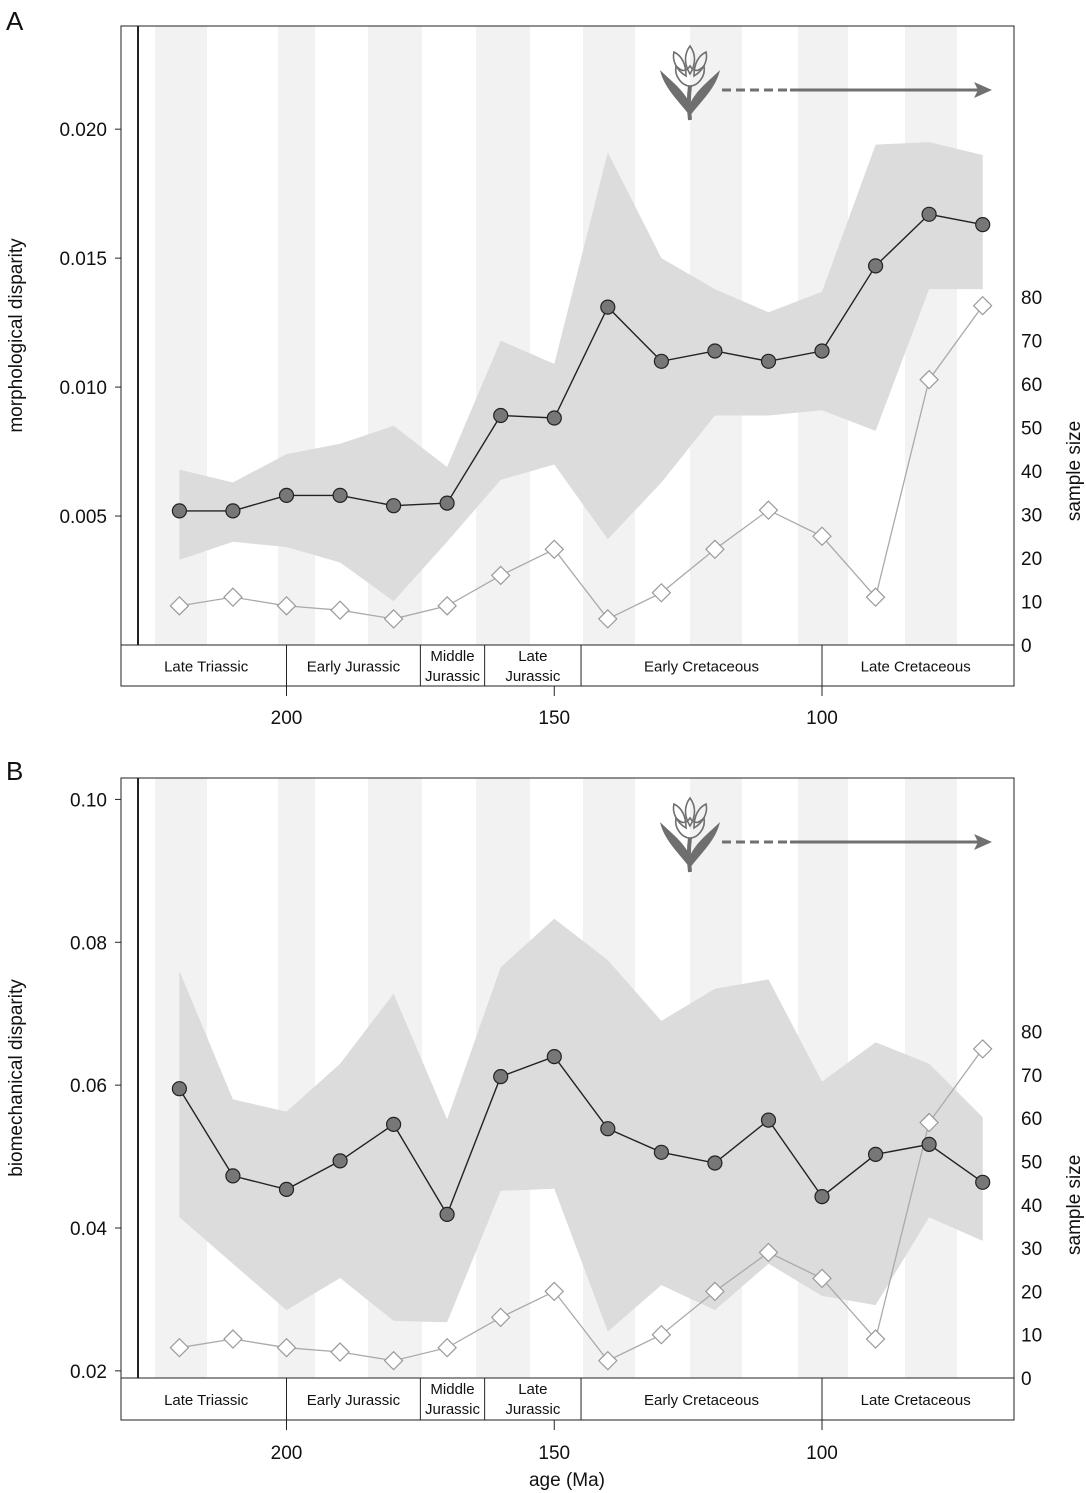 The height and width of the screenshot is (1493, 1086). I want to click on y-tick-label: 0.02, so click(88, 1372).